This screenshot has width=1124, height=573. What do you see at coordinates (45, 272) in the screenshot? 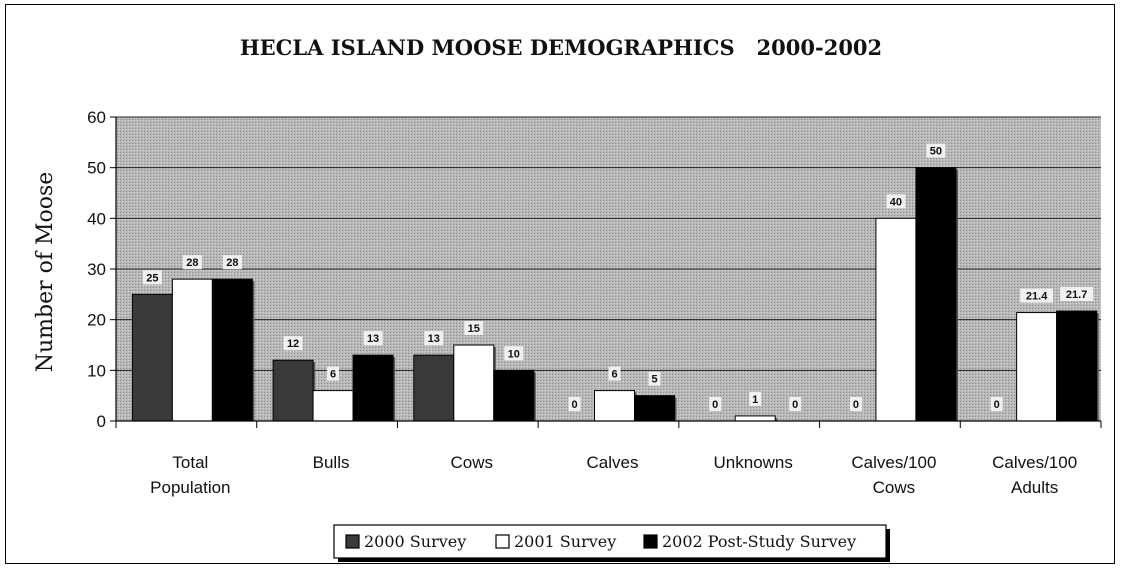
I see `y-axis-label: Number of Moose` at bounding box center [45, 272].